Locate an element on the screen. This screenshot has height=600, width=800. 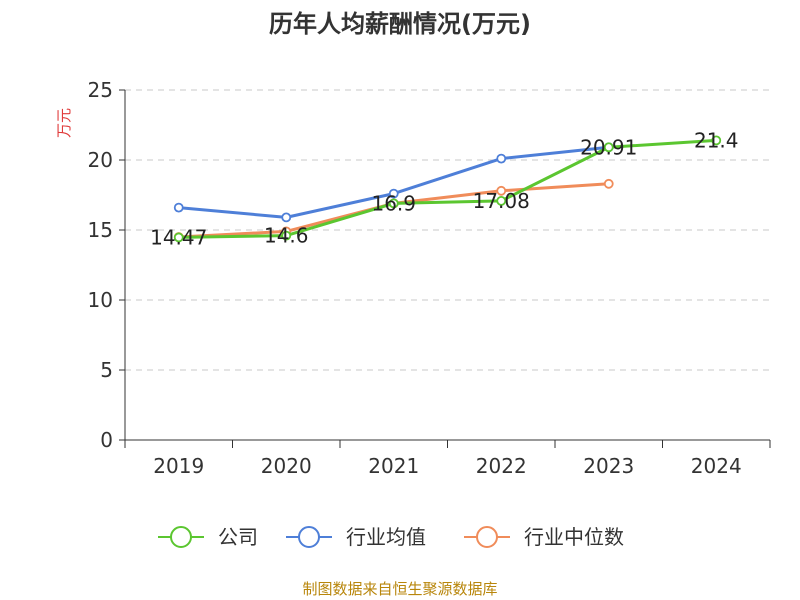
chart-source: 制图数据来自恒生聚源数据库 is located at coordinates (400, 589).